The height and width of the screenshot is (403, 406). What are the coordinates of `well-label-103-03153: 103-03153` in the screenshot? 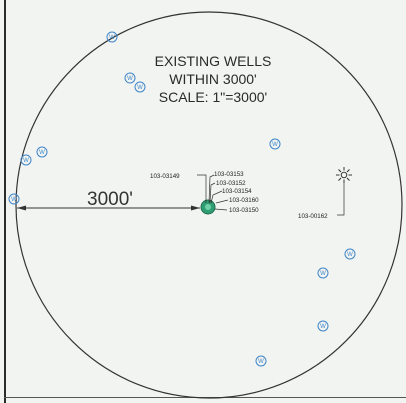 It's located at (229, 174).